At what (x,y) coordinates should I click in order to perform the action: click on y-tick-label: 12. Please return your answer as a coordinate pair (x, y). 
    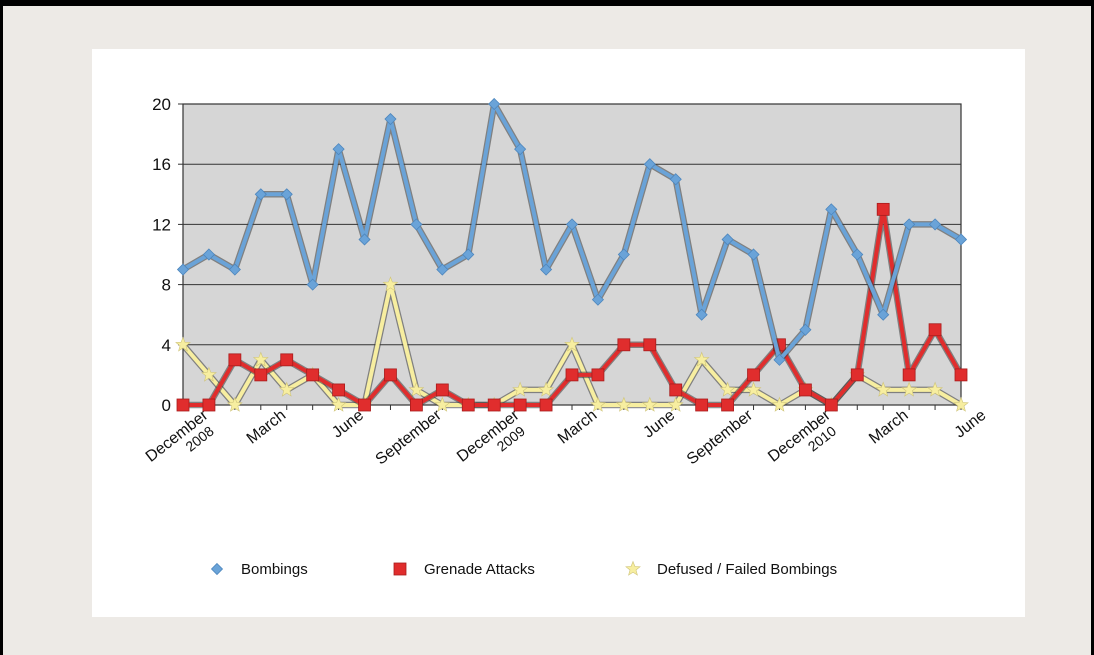
    Looking at the image, I should click on (161, 224).